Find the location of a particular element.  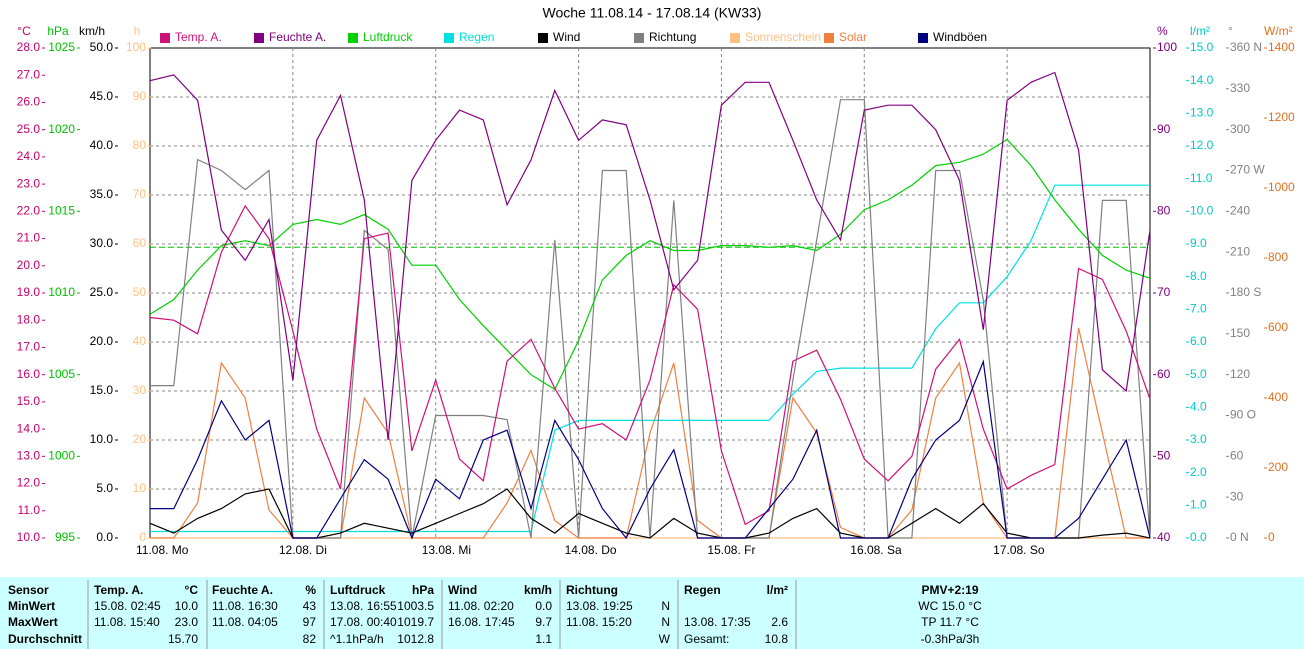

y-tick-label: 4.0 is located at coordinates (1198, 407).